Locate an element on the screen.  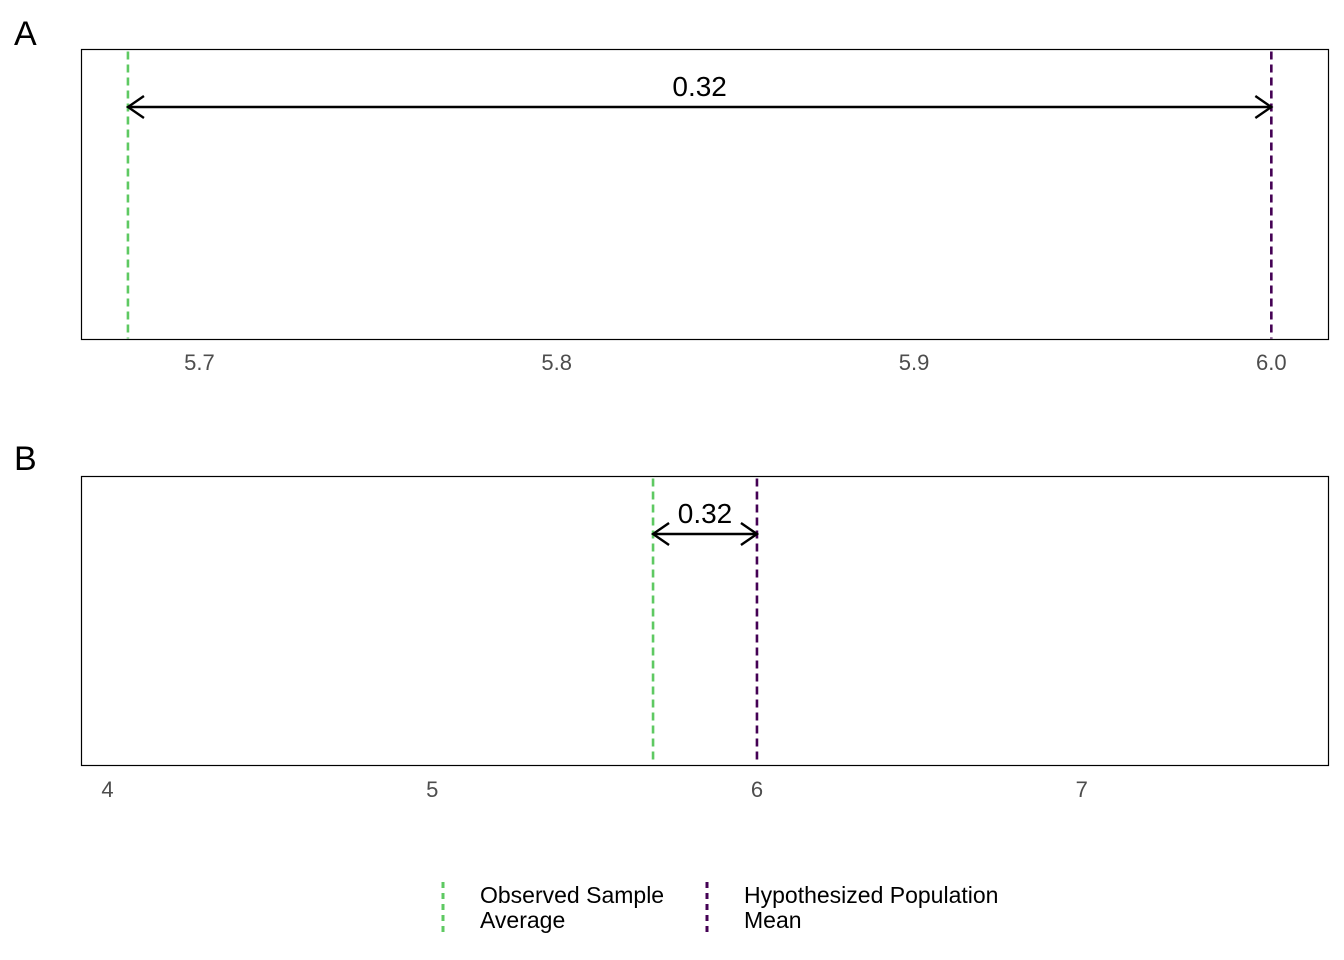
x-tick-label: 6 is located at coordinates (757, 789).